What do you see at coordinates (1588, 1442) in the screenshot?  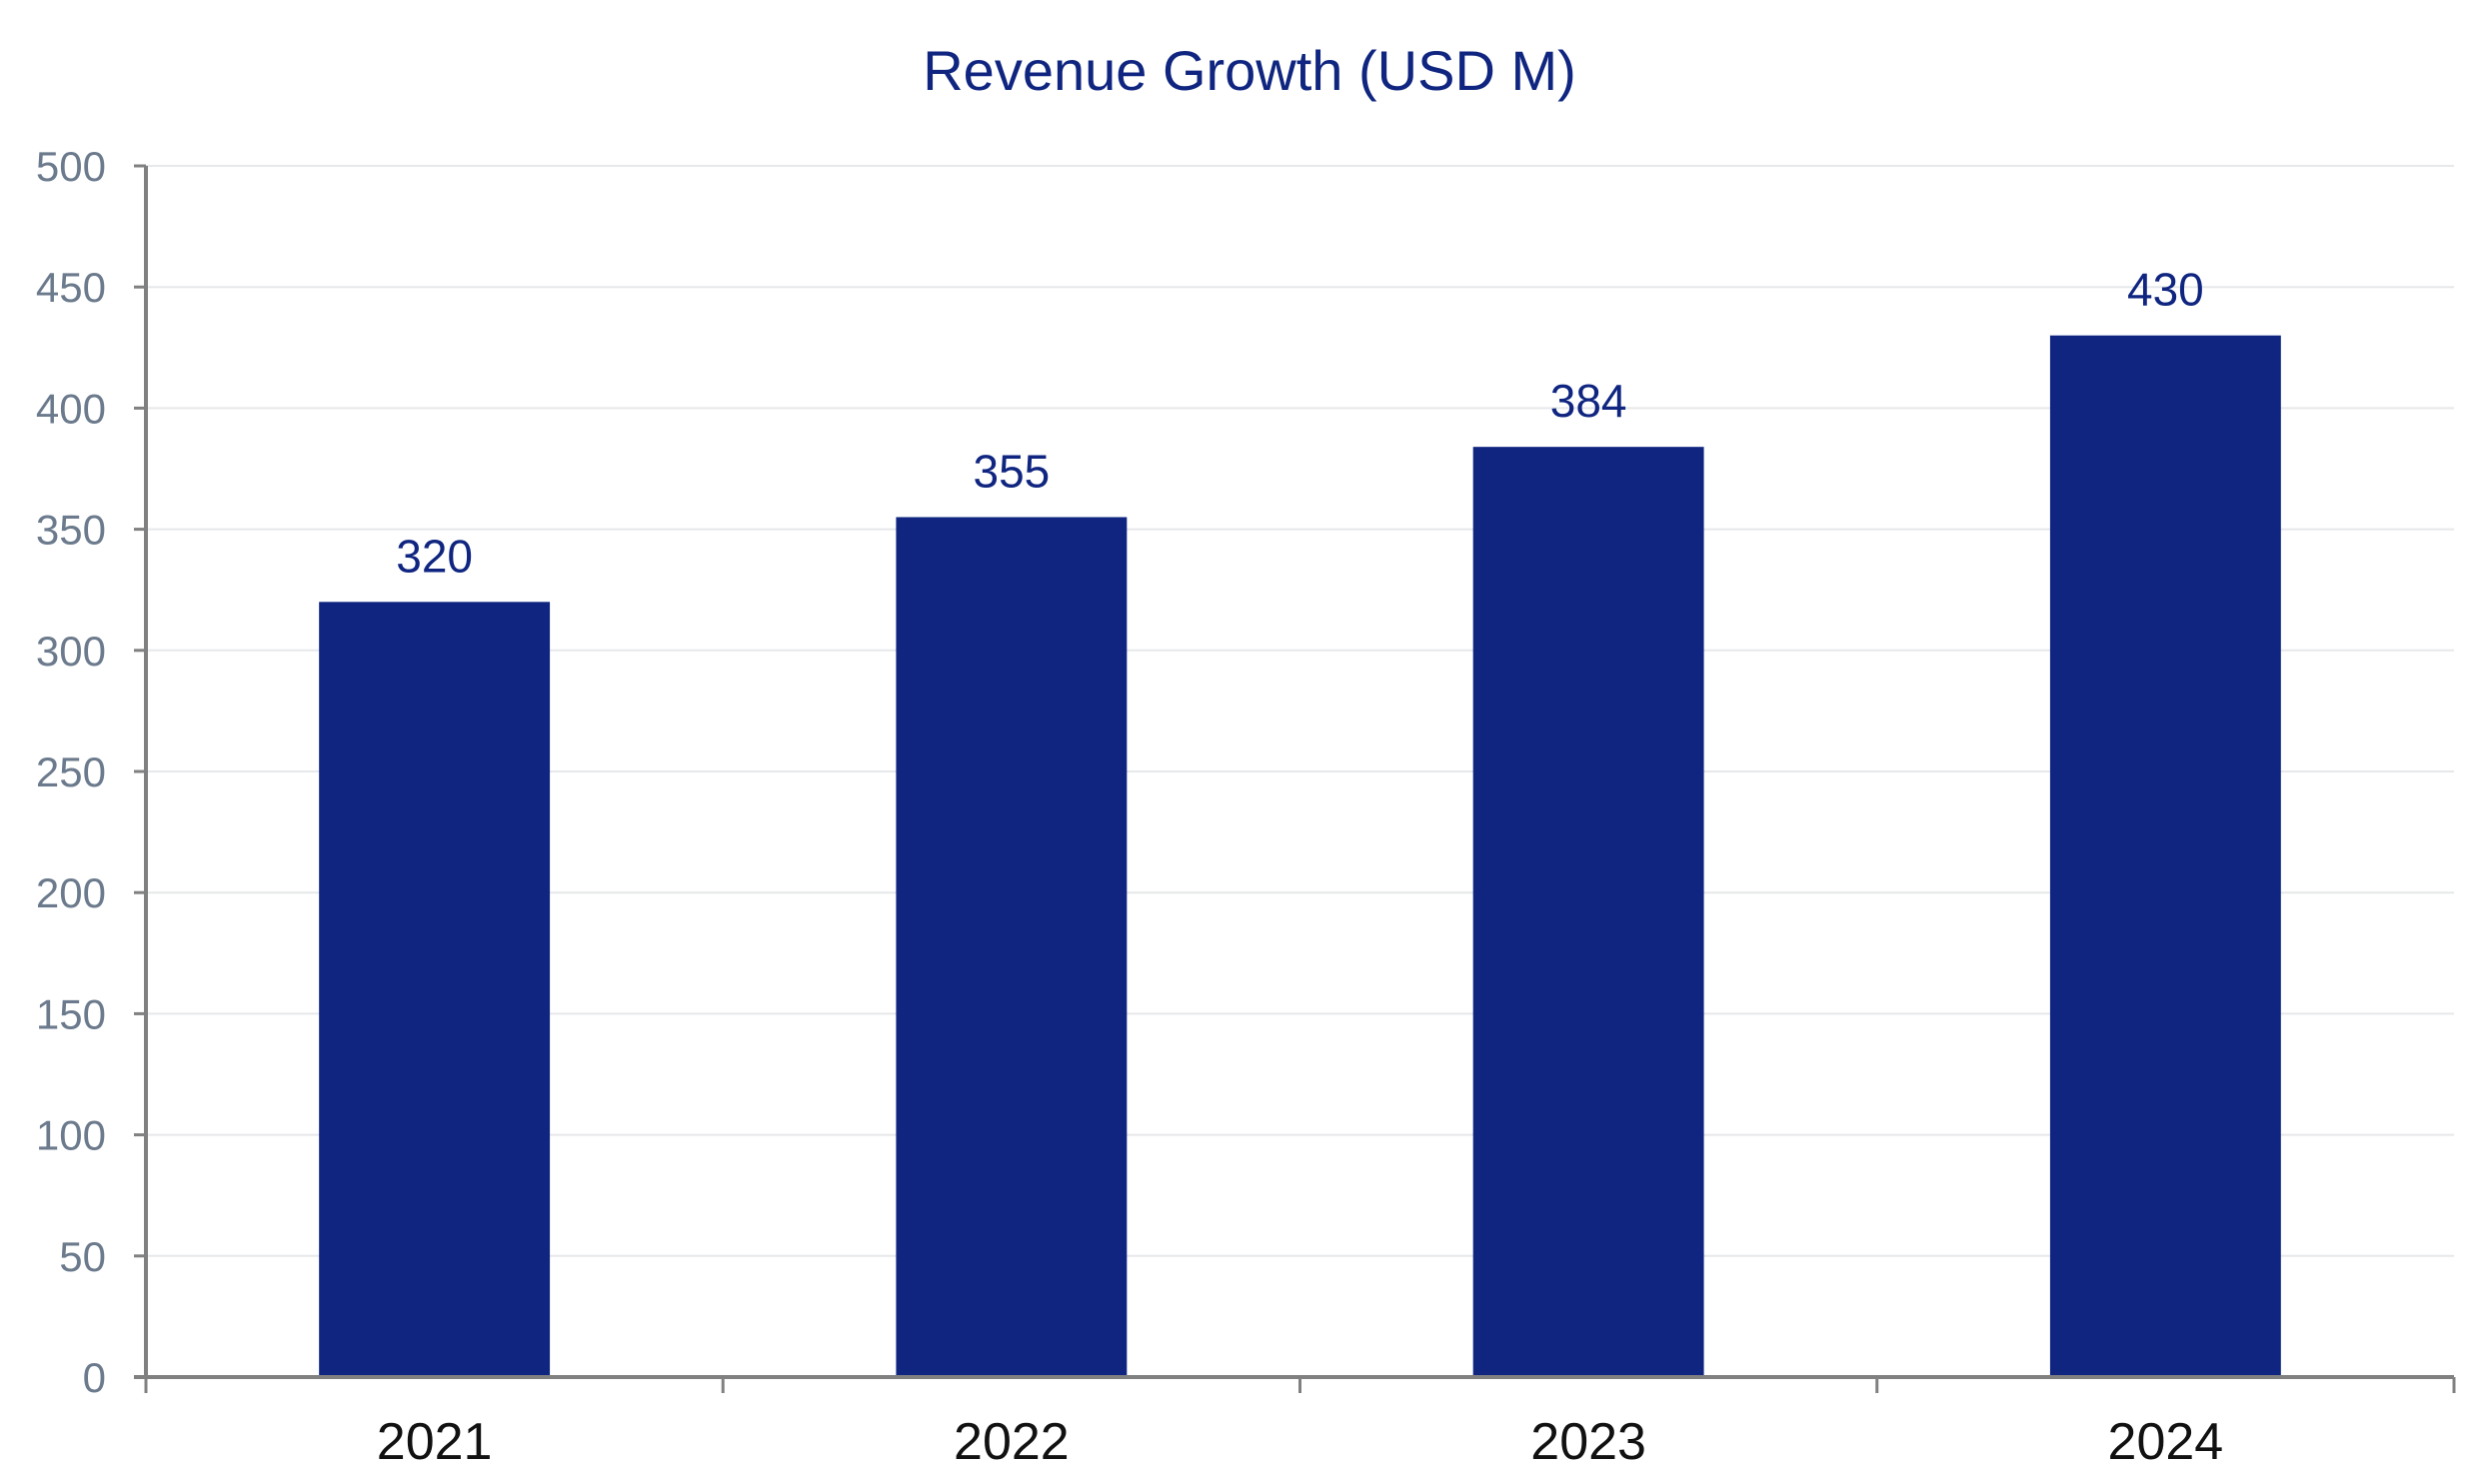 I see `x-tick-label-2023: 2023` at bounding box center [1588, 1442].